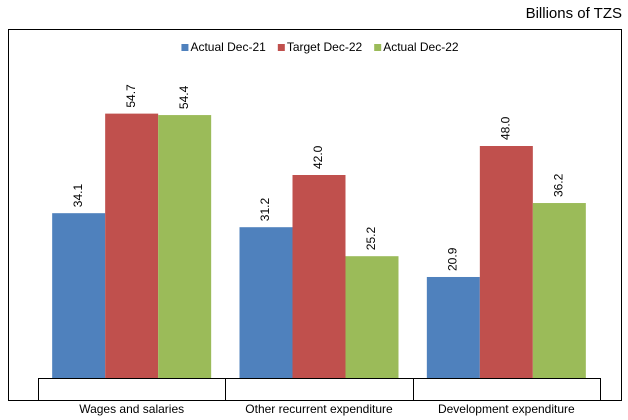 The image size is (628, 420). Describe the element at coordinates (453, 259) in the screenshot. I see `value-label: 20.9` at that location.